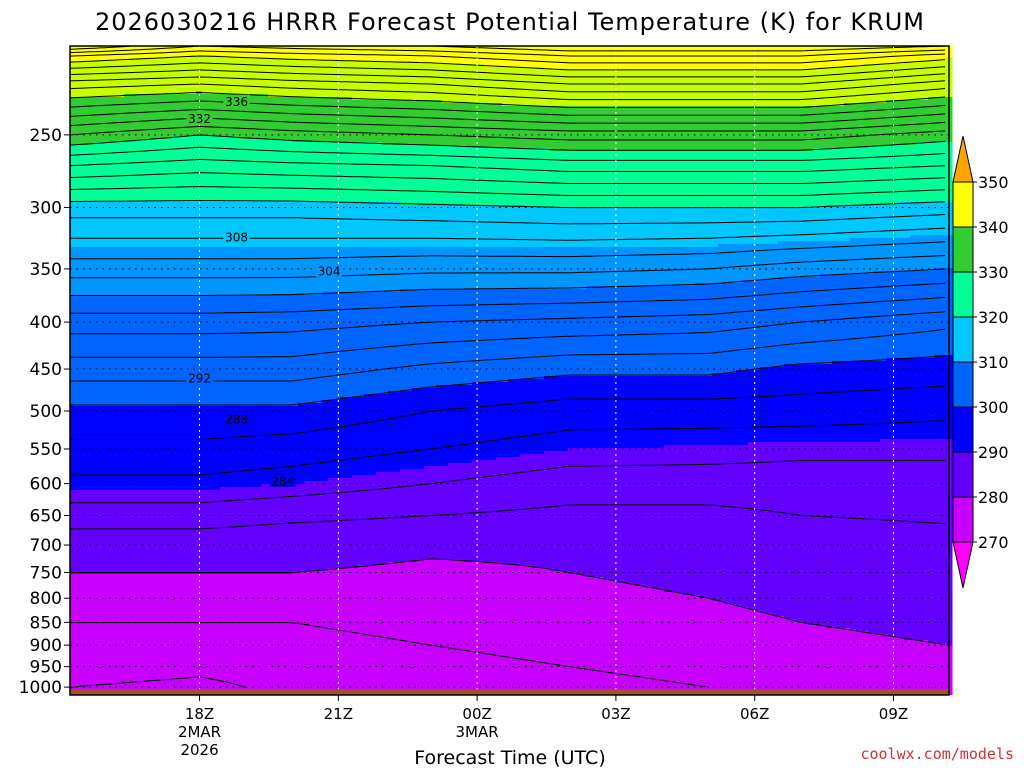 The width and height of the screenshot is (1024, 768). Describe the element at coordinates (963, 204) in the screenshot. I see `colorbar-segment` at that location.